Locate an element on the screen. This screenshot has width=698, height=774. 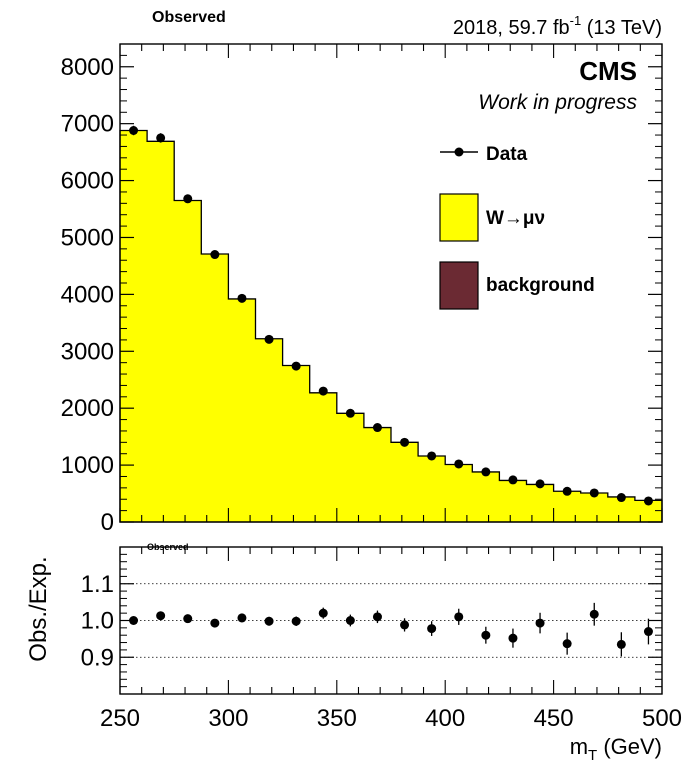
y-tick-label: 4000 is located at coordinates (87, 294).